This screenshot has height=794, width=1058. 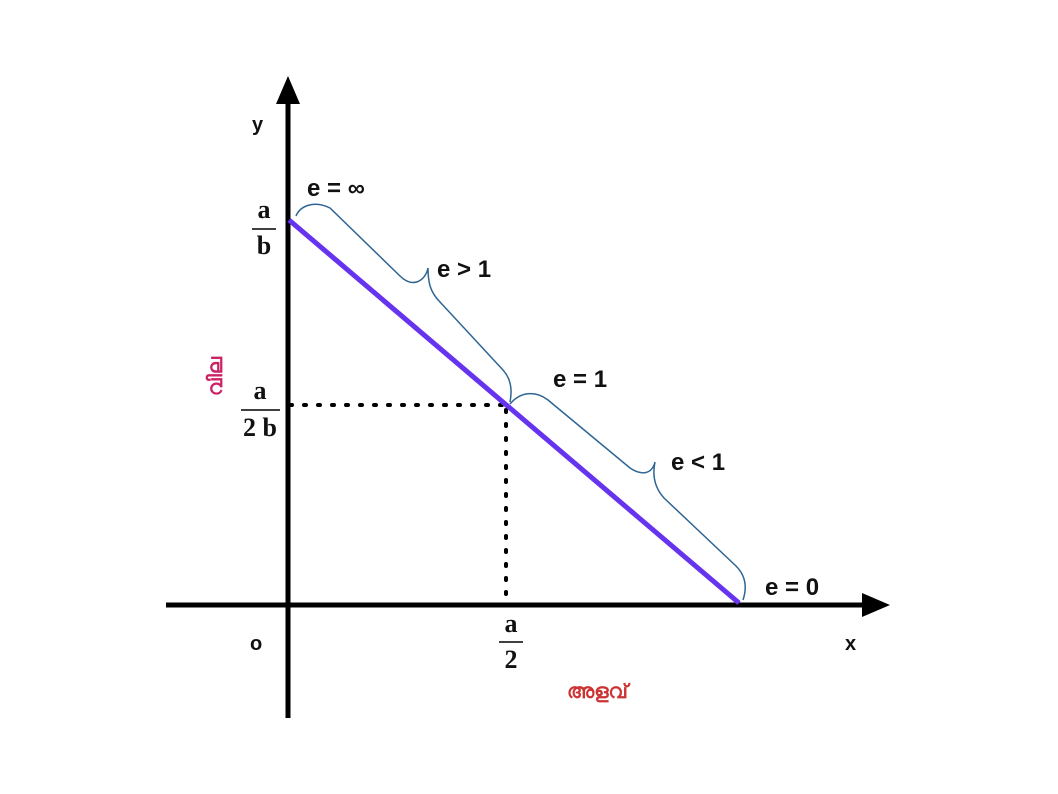 What do you see at coordinates (464, 269) in the screenshot?
I see `label-e-greater-1: e > 1` at bounding box center [464, 269].